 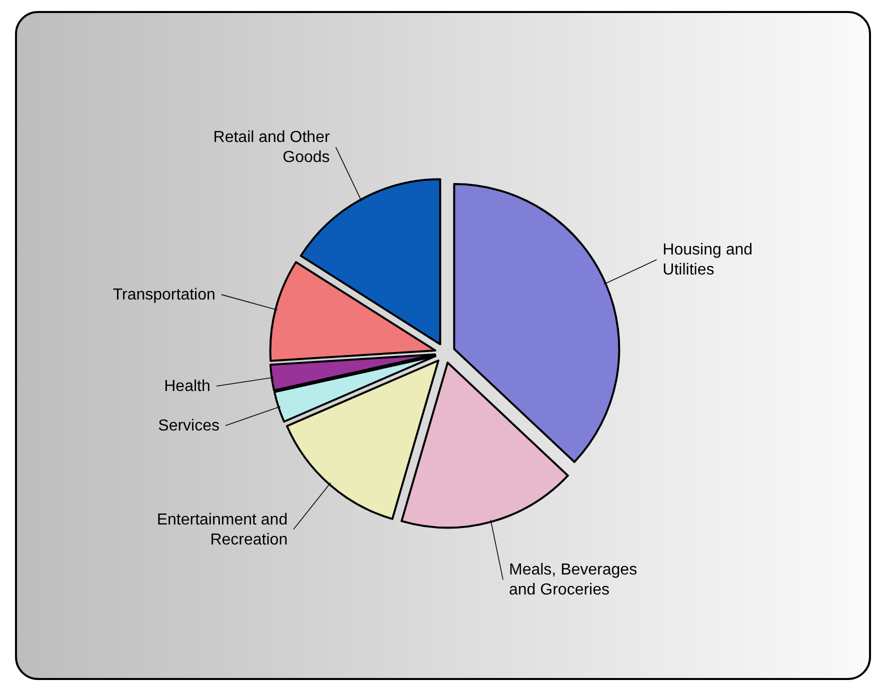 I want to click on slice-label: Transportation, so click(x=164, y=295).